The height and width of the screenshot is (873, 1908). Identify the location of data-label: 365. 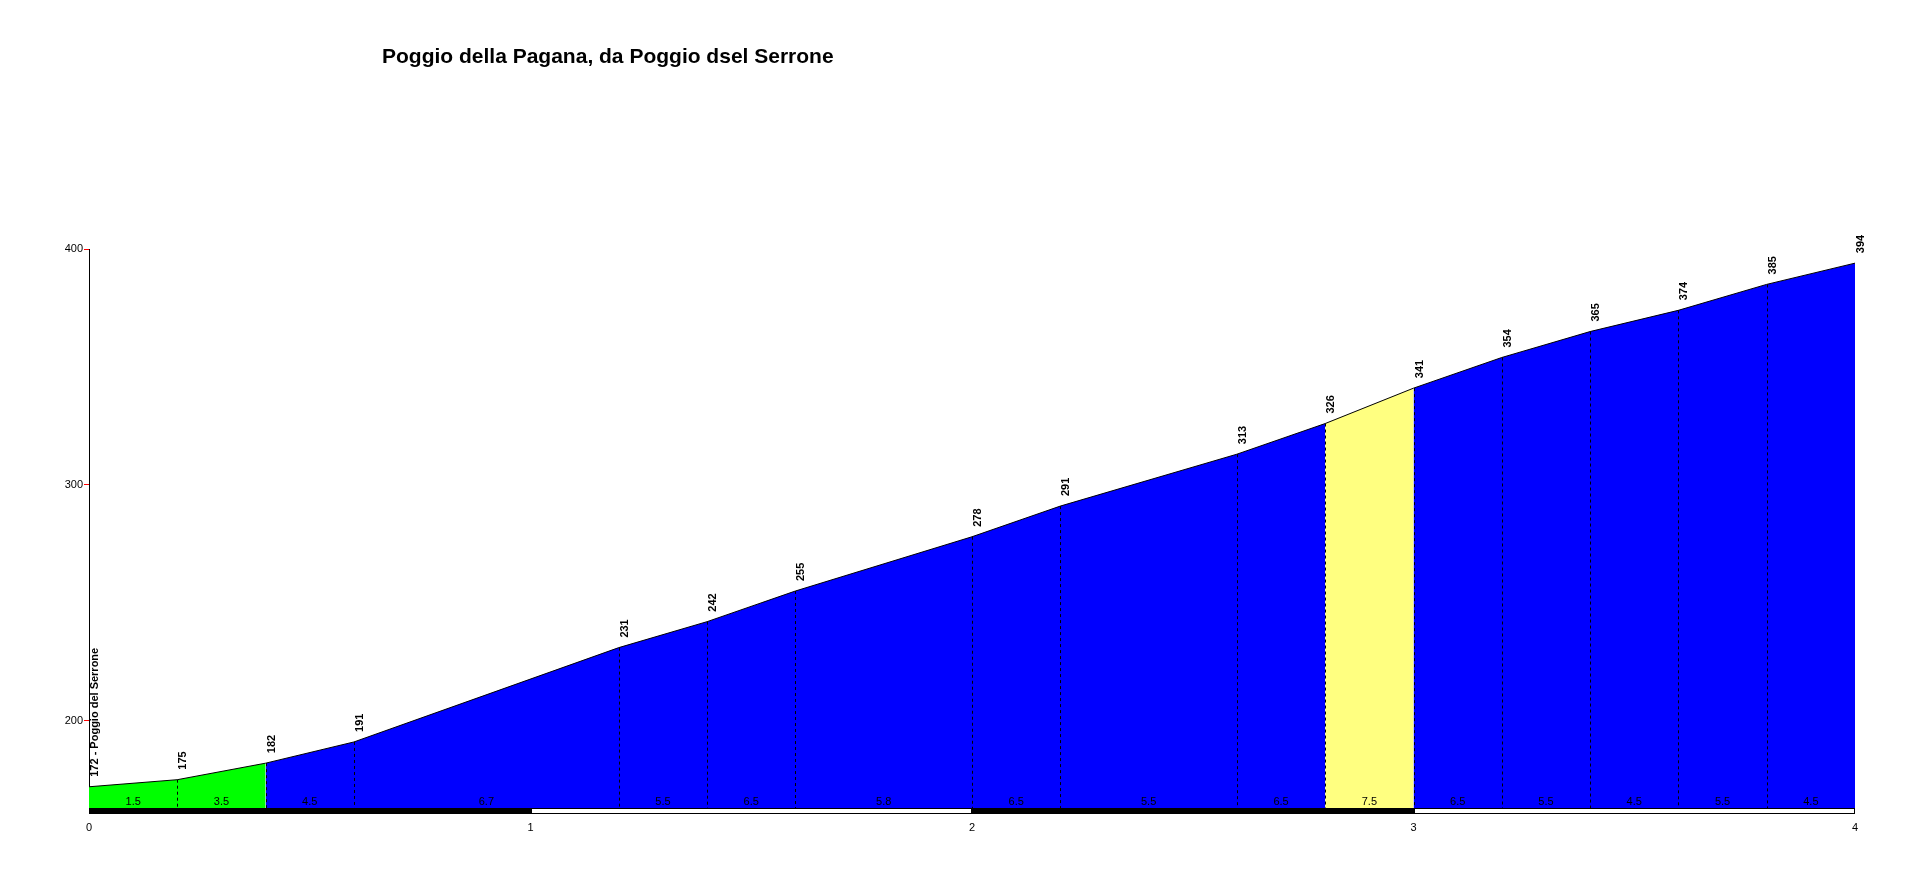
(1595, 312).